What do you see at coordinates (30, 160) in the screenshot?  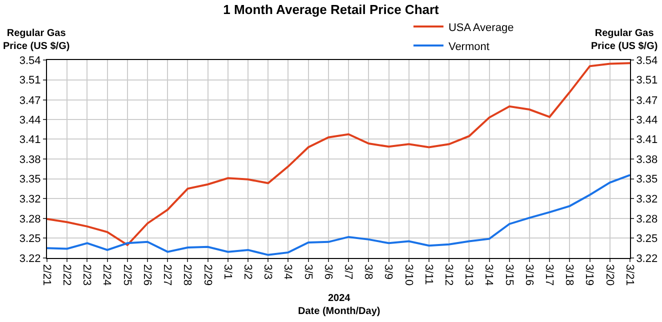 I see `y-tick-label: 3.38` at bounding box center [30, 160].